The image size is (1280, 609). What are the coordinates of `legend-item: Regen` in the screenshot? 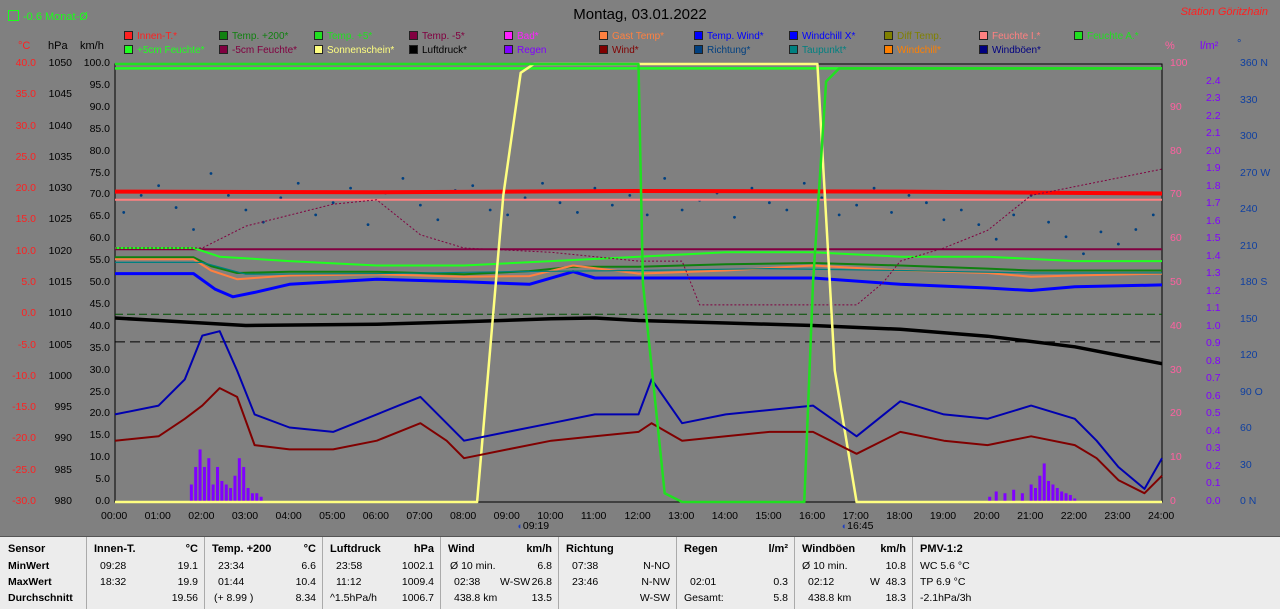 It's located at (525, 51).